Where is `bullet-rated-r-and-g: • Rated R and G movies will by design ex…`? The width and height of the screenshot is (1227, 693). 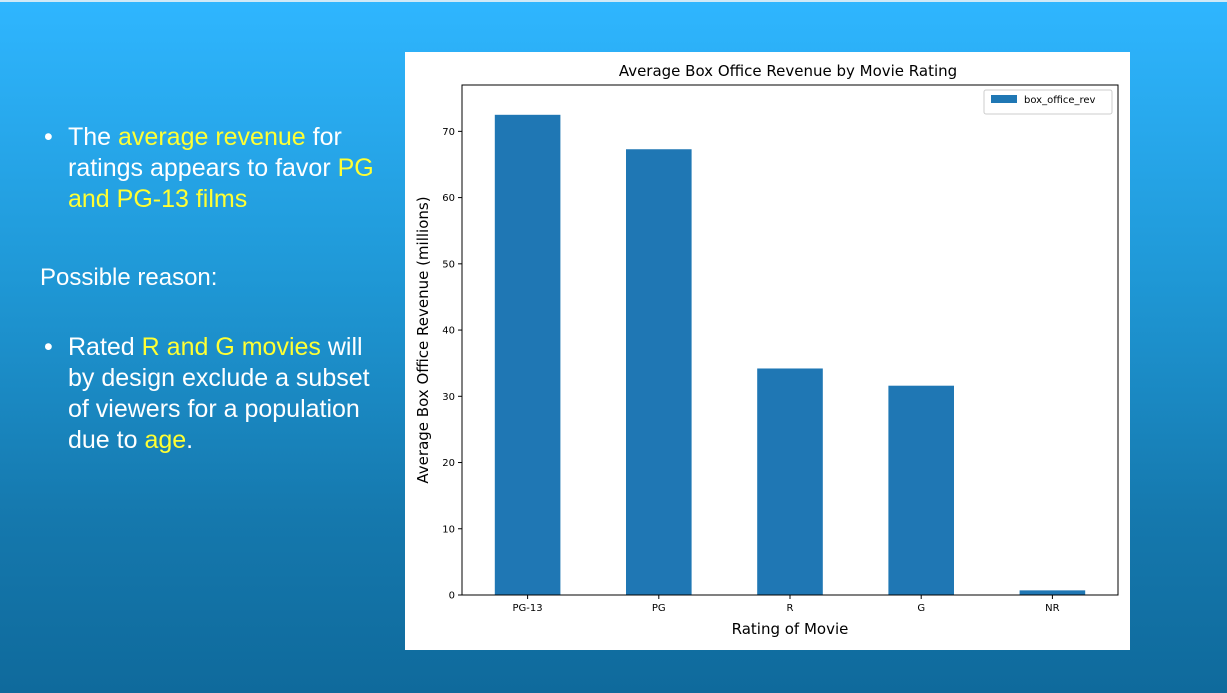 bullet-rated-r-and-g: • Rated R and G movies will by design ex… is located at coordinates (213, 394).